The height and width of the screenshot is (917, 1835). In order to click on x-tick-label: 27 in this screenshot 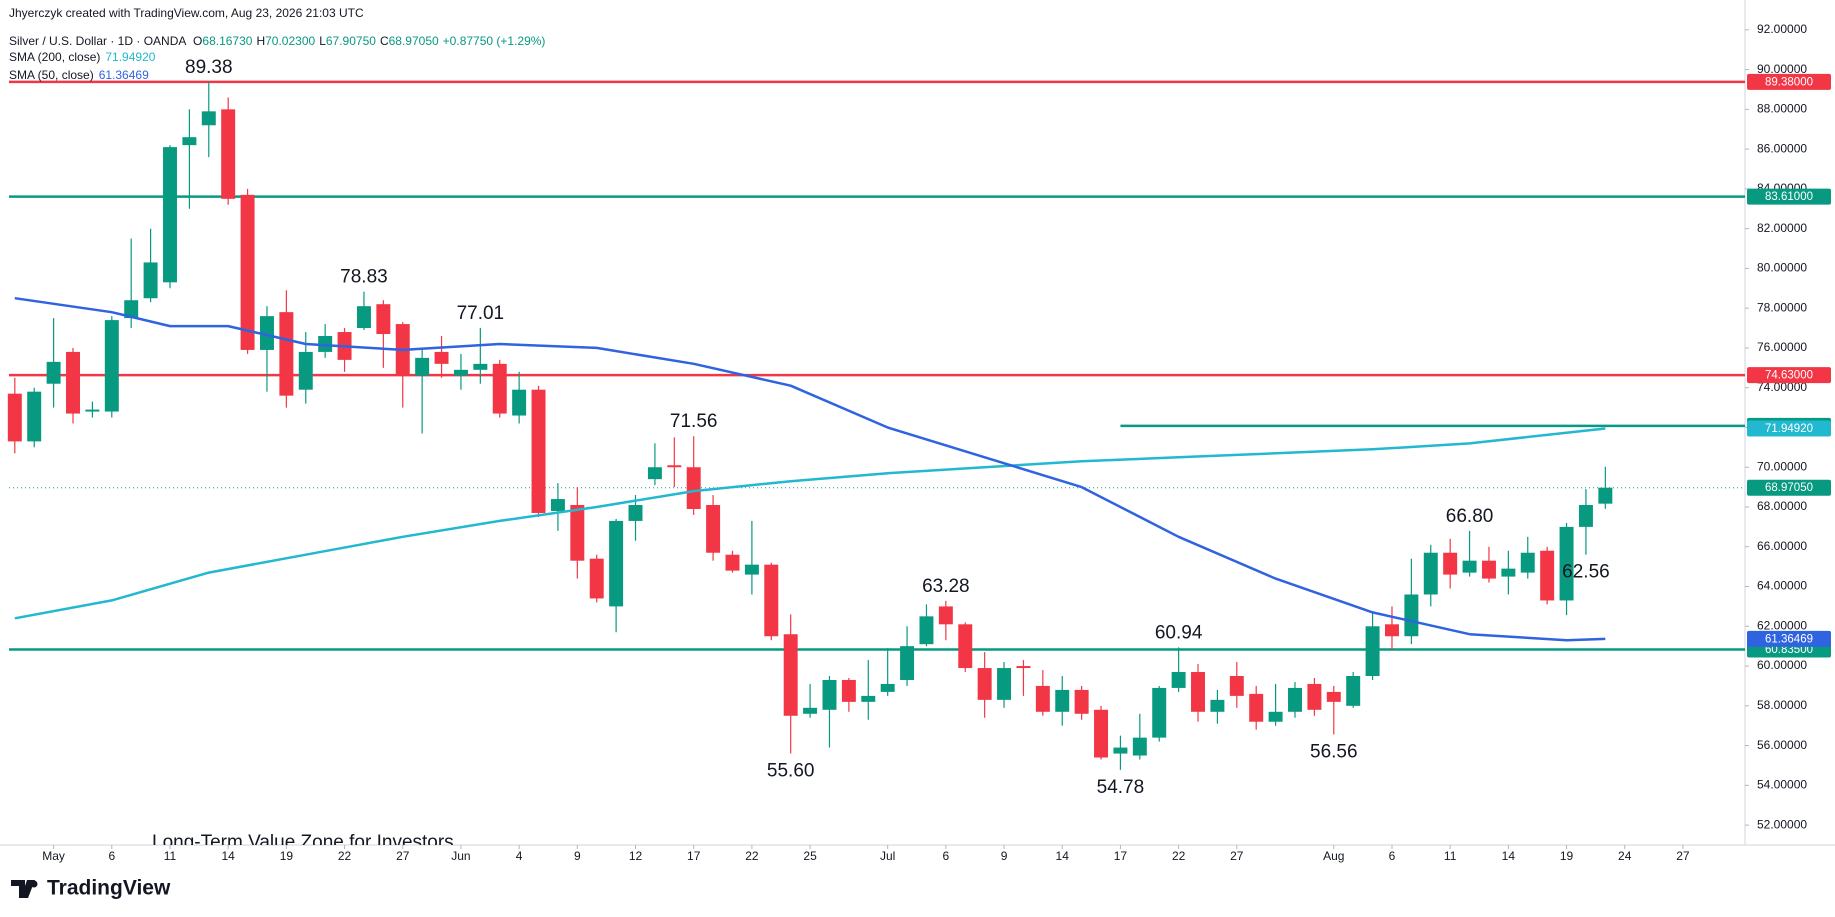, I will do `click(1683, 856)`.